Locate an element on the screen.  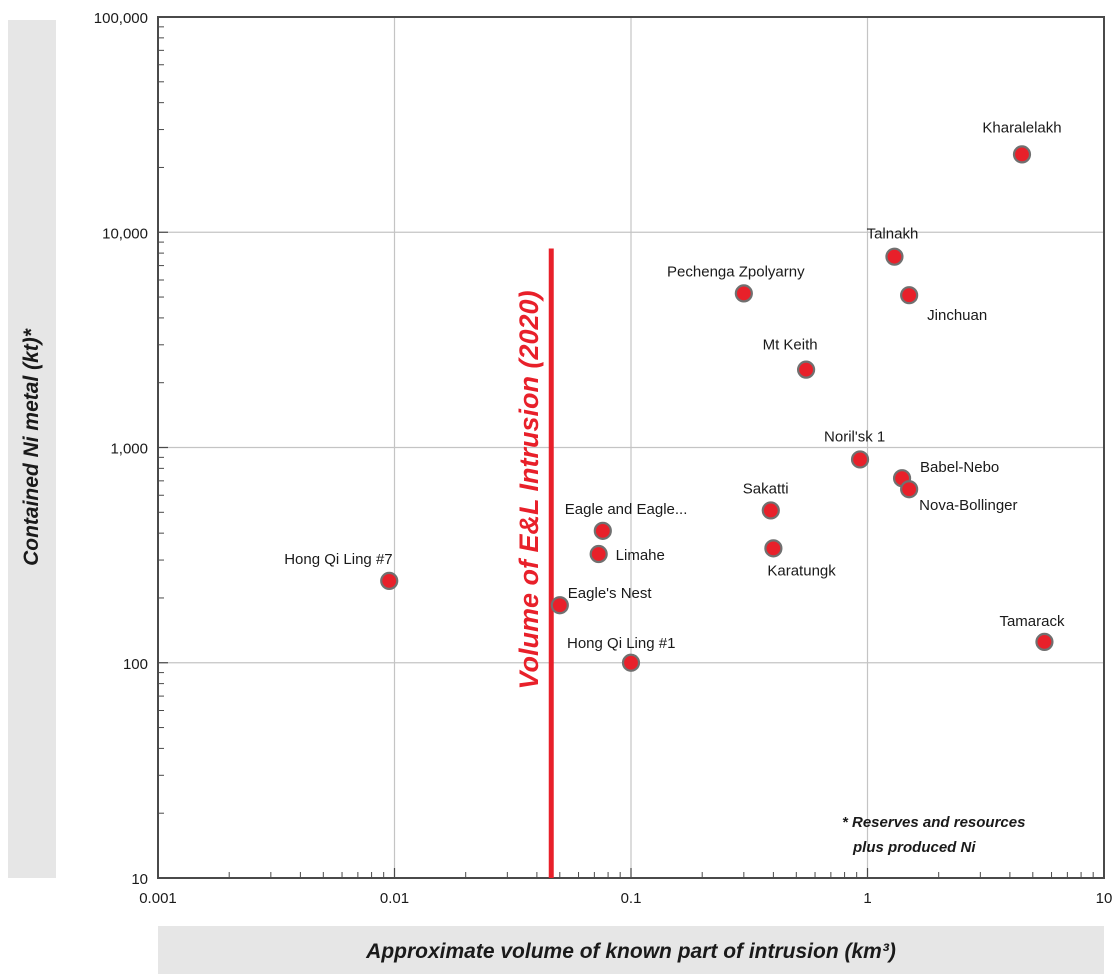
data-point-label: Kharalelakh is located at coordinates (1021, 127).